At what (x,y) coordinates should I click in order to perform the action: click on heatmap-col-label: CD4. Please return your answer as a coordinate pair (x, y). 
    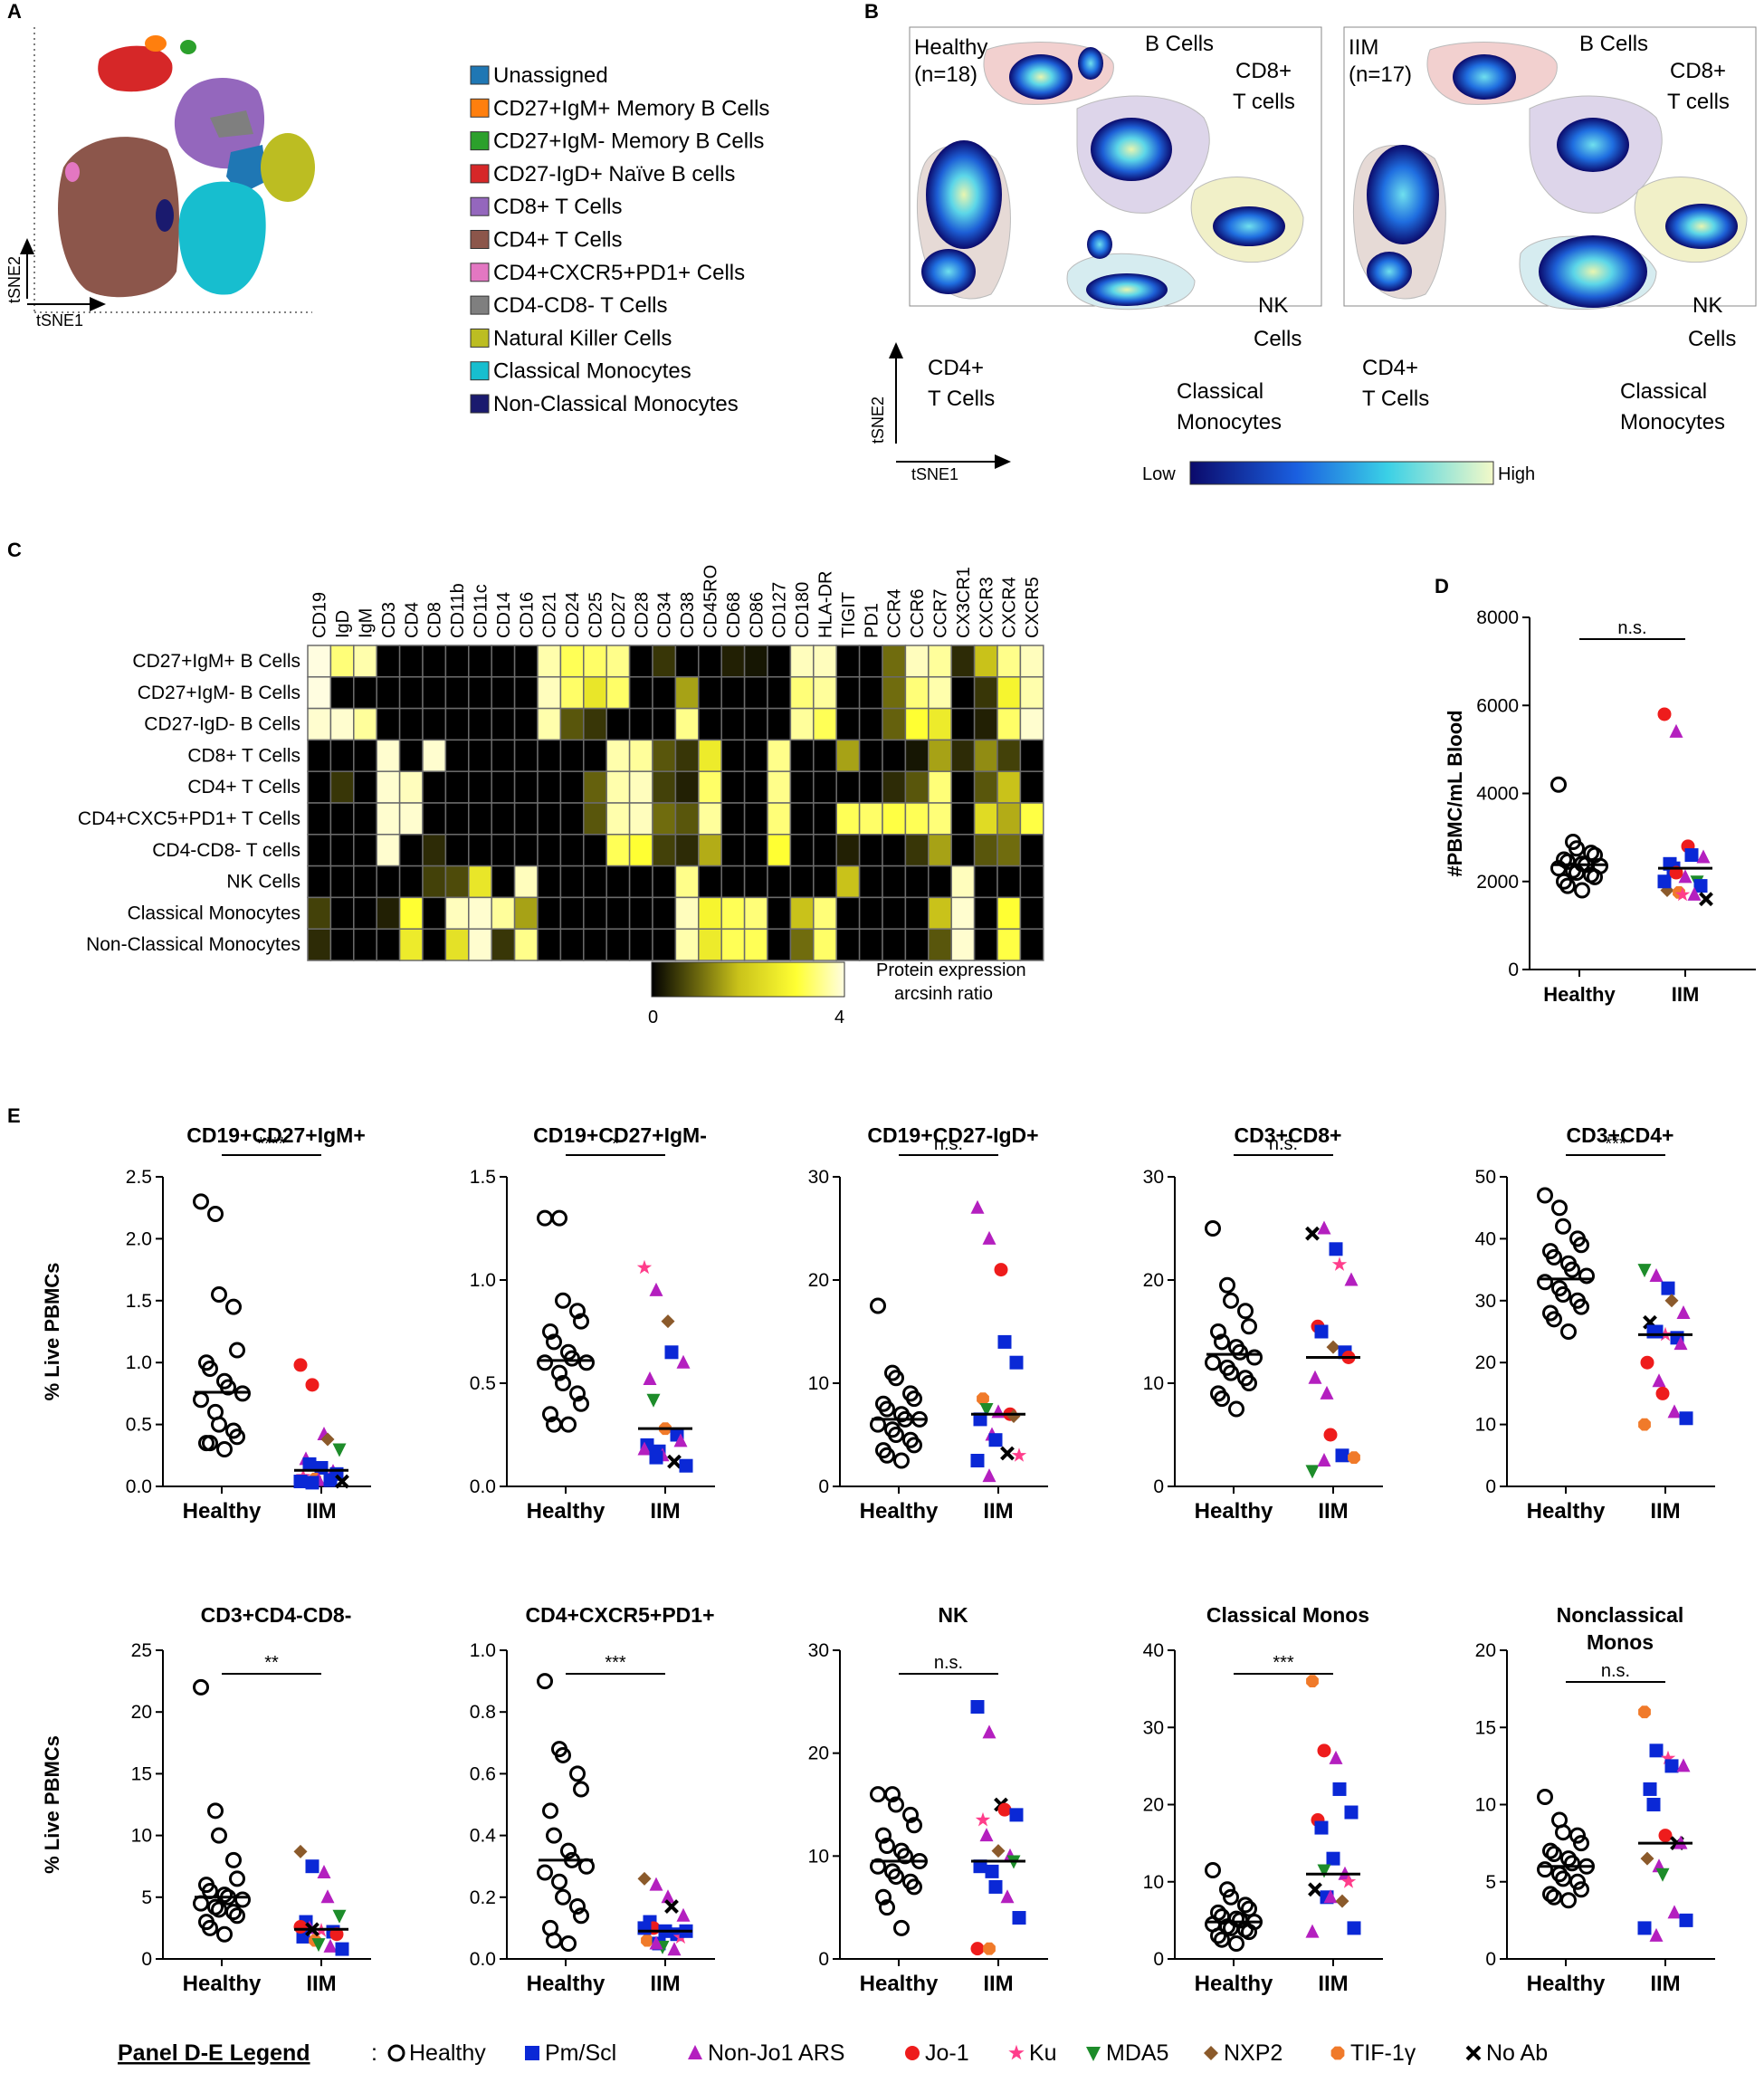
    Looking at the image, I should click on (412, 620).